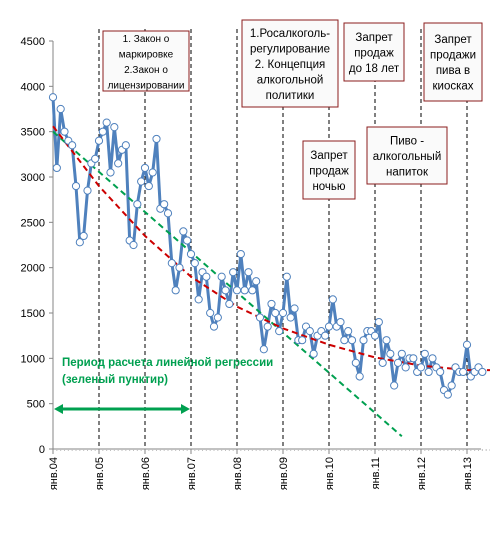  Describe the element at coordinates (407, 157) in the screenshot. I see `annotation-text: алкогольный` at that location.